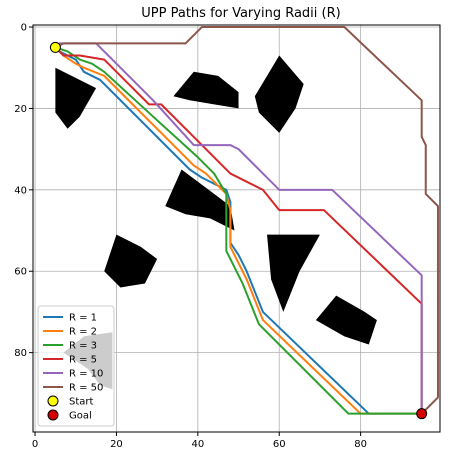 The image size is (460, 457). I want to click on legend-label: R = 5, so click(83, 360).